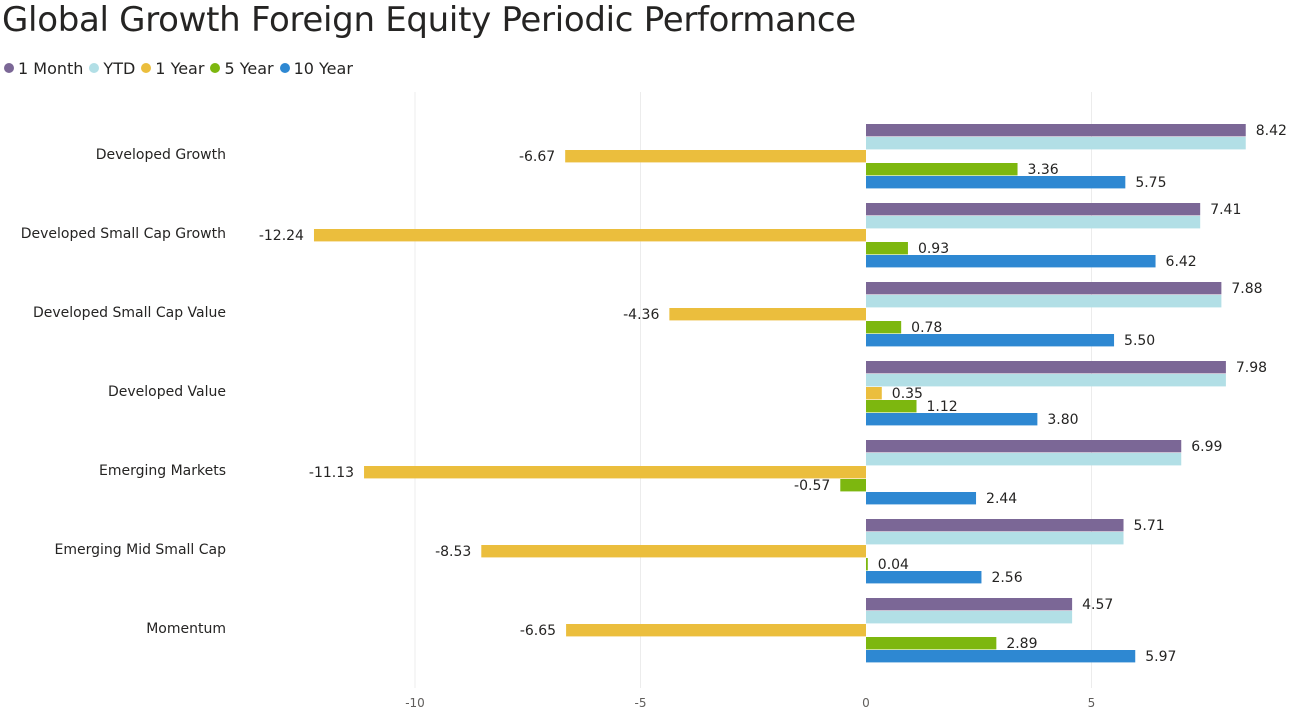 Image resolution: width=1289 pixels, height=716 pixels. I want to click on legend: 1 Month YTD 1 Year 5 Year 10 Year, so click(181, 68).